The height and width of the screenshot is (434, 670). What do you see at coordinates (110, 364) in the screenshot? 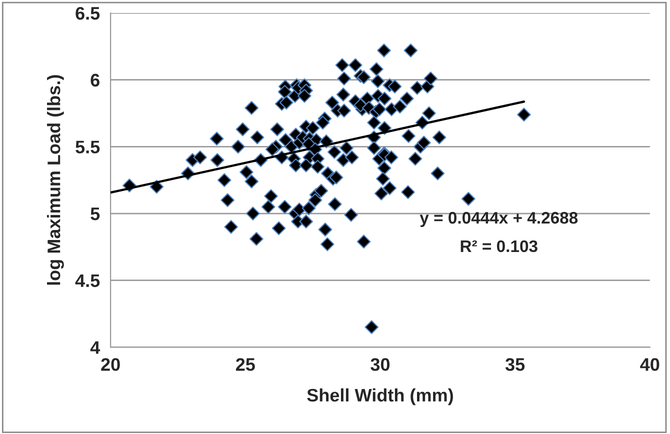
I see `x-tick-label: 20` at bounding box center [110, 364].